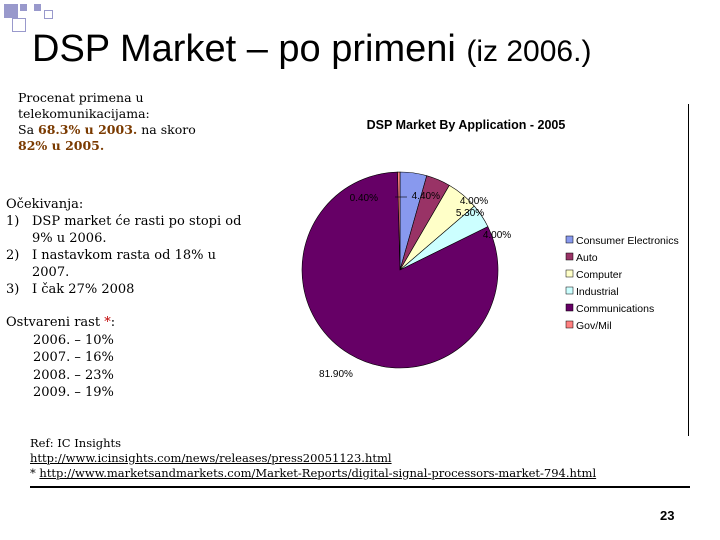 The height and width of the screenshot is (540, 720). I want to click on legend-label: Communications, so click(615, 309).